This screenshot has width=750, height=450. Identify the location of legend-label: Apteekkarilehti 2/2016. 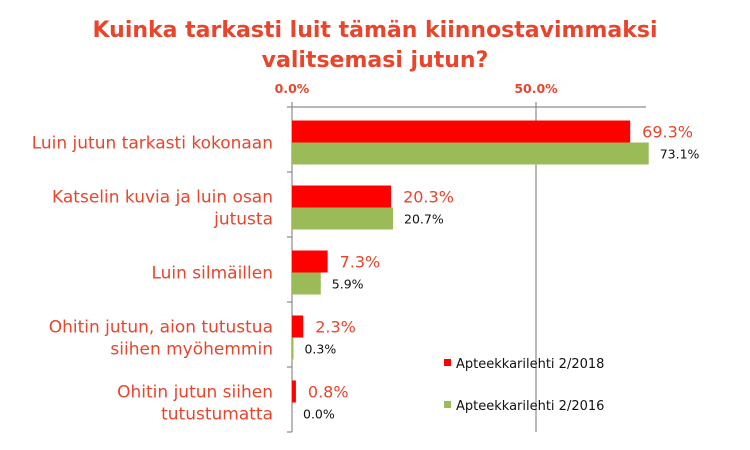
(530, 406).